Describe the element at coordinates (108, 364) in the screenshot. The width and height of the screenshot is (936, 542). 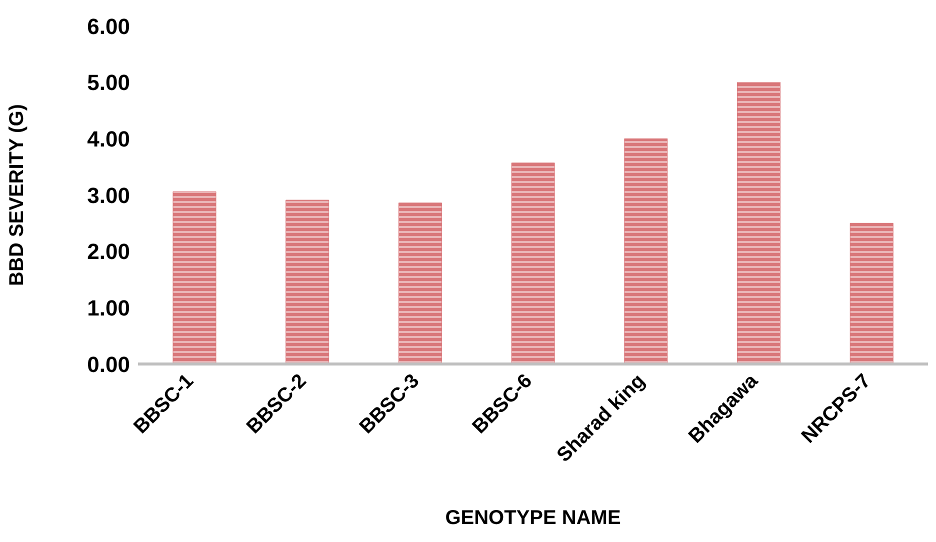
I see `y-tick-label: 0.00` at that location.